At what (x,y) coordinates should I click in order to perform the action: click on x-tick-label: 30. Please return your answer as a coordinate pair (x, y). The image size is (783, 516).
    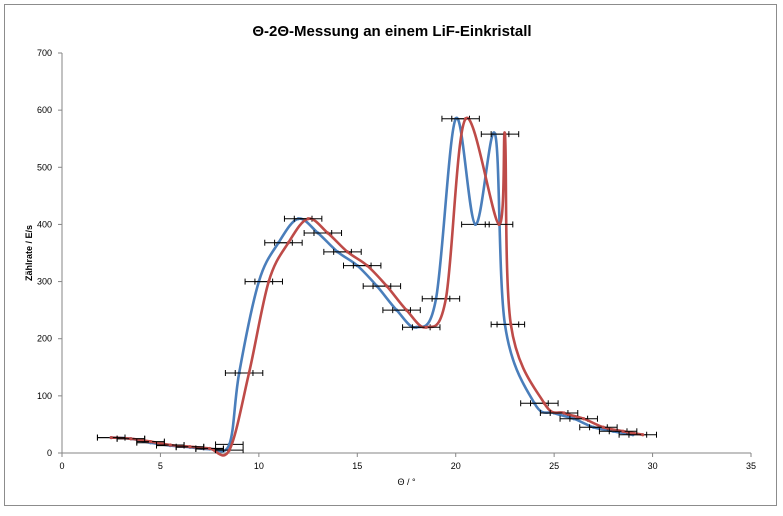
    Looking at the image, I should click on (653, 466).